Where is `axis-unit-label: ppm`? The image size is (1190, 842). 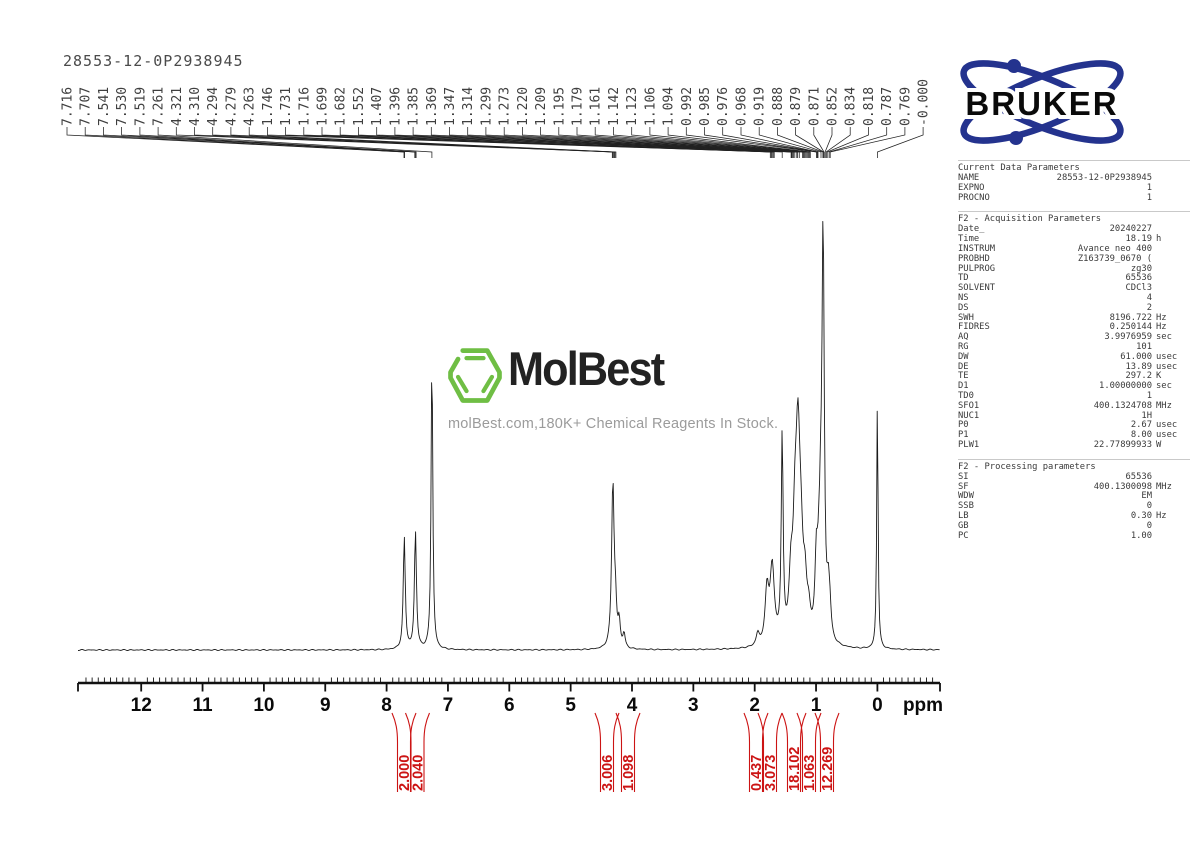 axis-unit-label: ppm is located at coordinates (923, 705).